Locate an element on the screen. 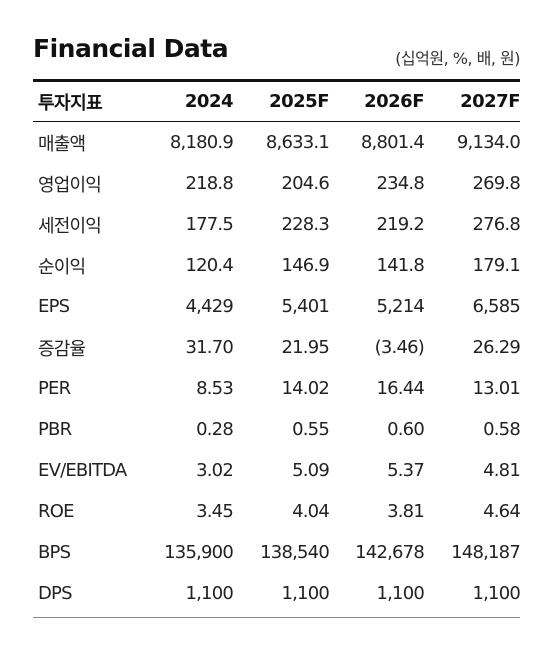 The height and width of the screenshot is (647, 550). row-label: 영업이익 is located at coordinates (70, 185).